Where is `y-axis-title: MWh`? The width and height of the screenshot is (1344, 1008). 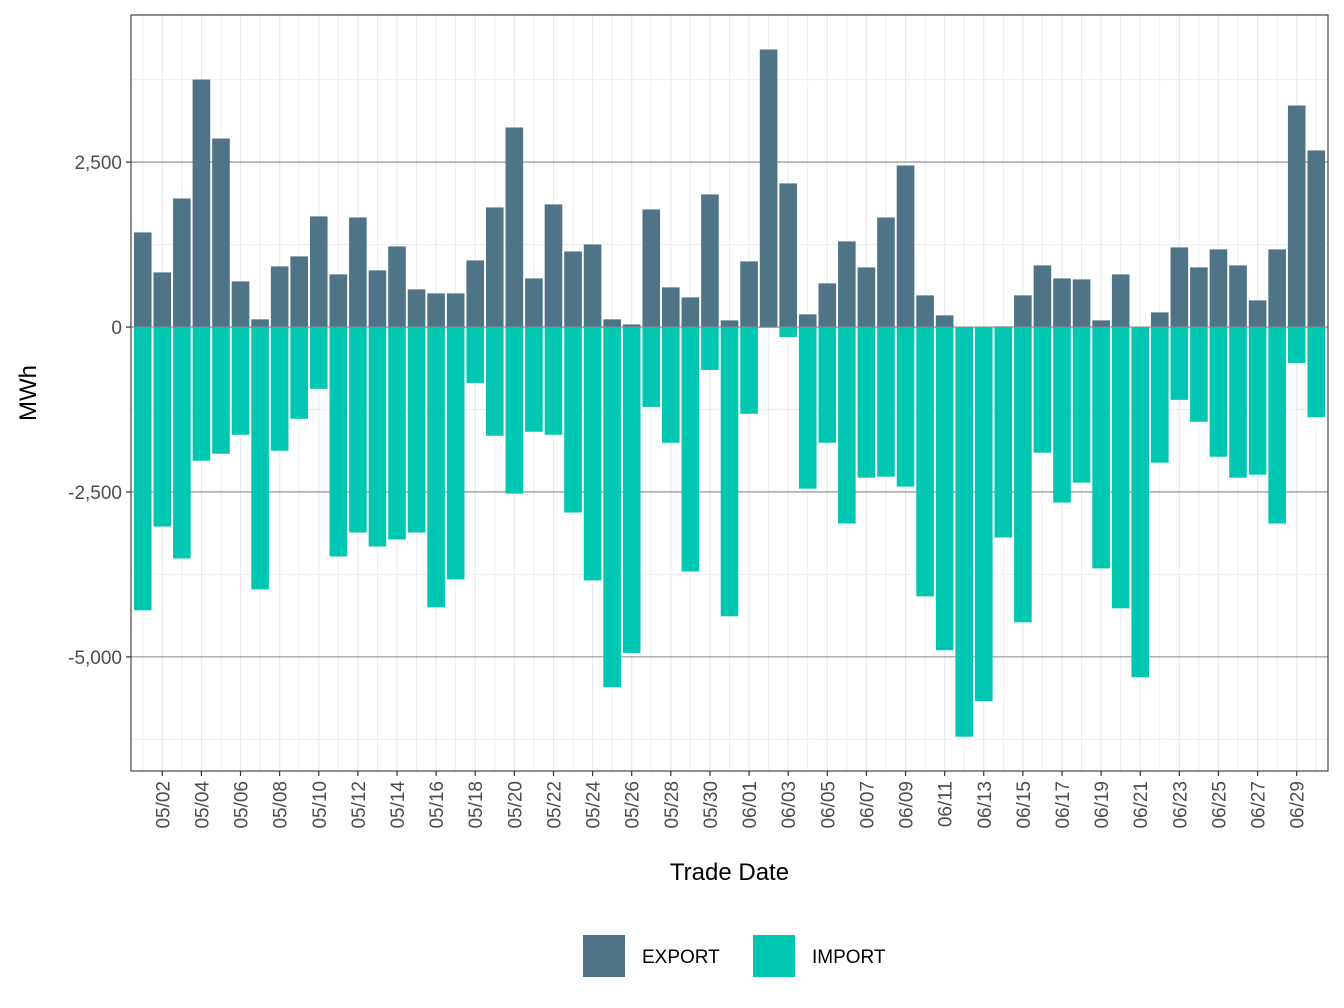 y-axis-title: MWh is located at coordinates (28, 393).